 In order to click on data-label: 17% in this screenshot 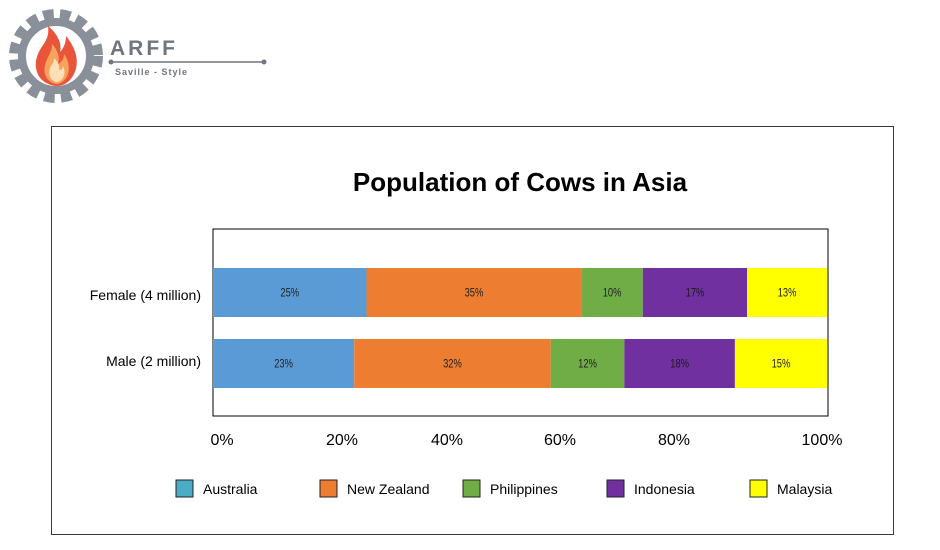, I will do `click(695, 292)`.